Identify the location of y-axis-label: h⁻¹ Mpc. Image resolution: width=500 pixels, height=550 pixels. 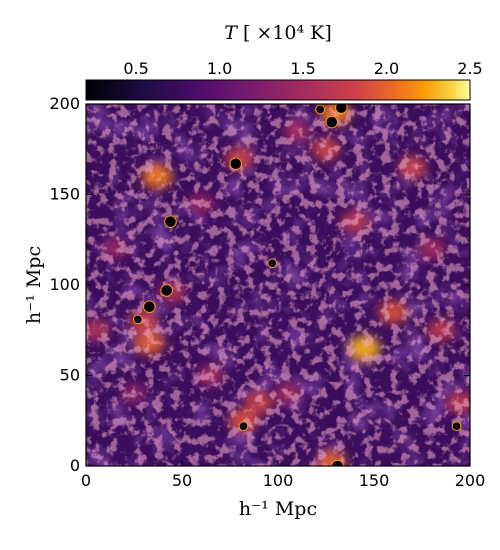
(34, 285).